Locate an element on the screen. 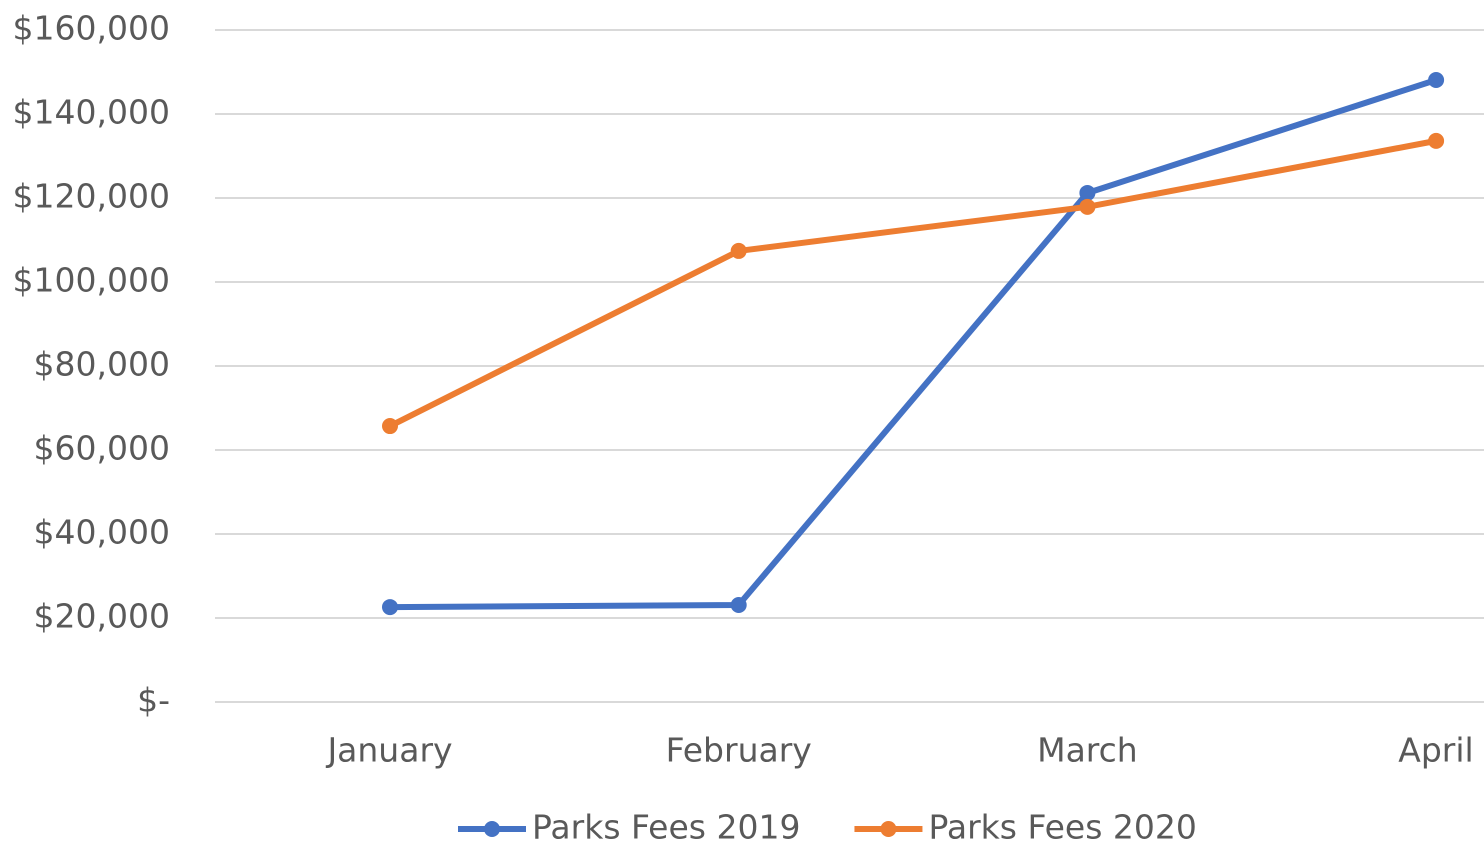 The height and width of the screenshot is (853, 1484). x-tick-label: February is located at coordinates (739, 750).